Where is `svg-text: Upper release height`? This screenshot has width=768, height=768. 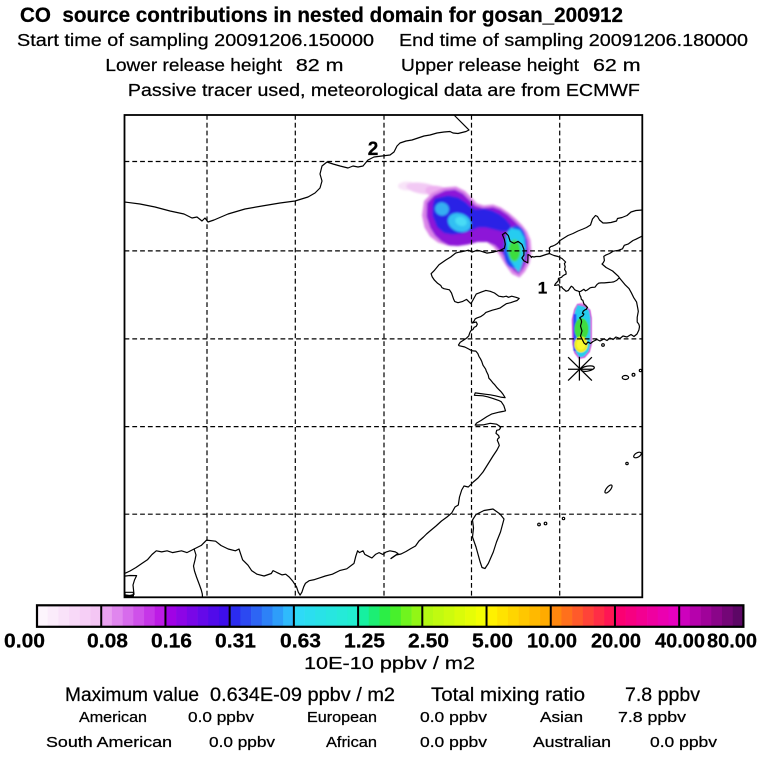 svg-text: Upper release height is located at coordinates (490, 65).